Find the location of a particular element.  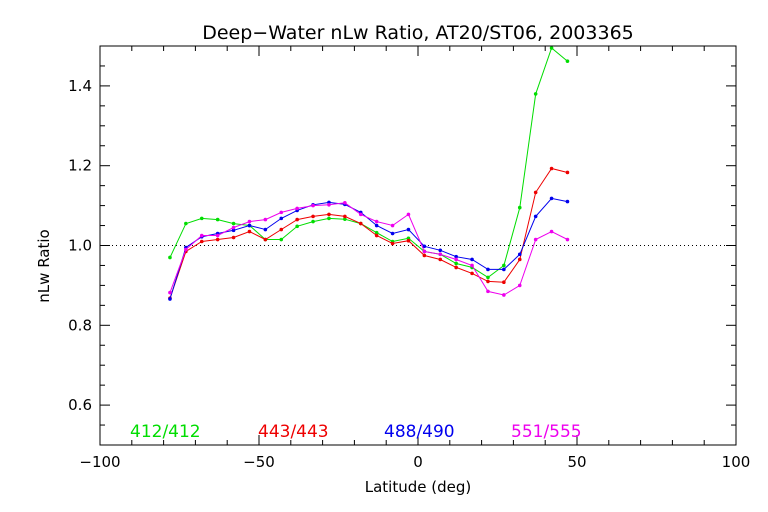

y-tick-label: 1.2 is located at coordinates (80, 166).